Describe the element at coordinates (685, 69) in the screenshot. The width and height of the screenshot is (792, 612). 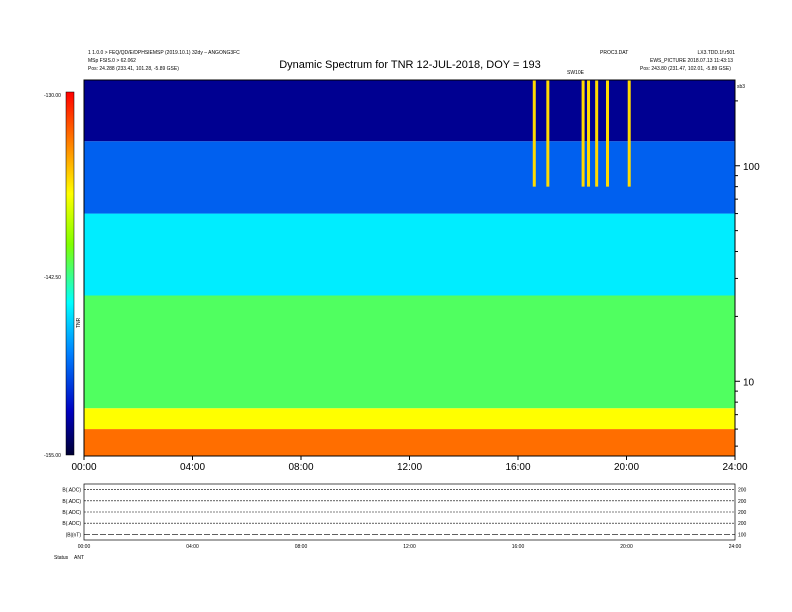
I see `header-right-line-4: Pos: 243.80 (231.47, 102.01, -5.89 GSE)` at that location.